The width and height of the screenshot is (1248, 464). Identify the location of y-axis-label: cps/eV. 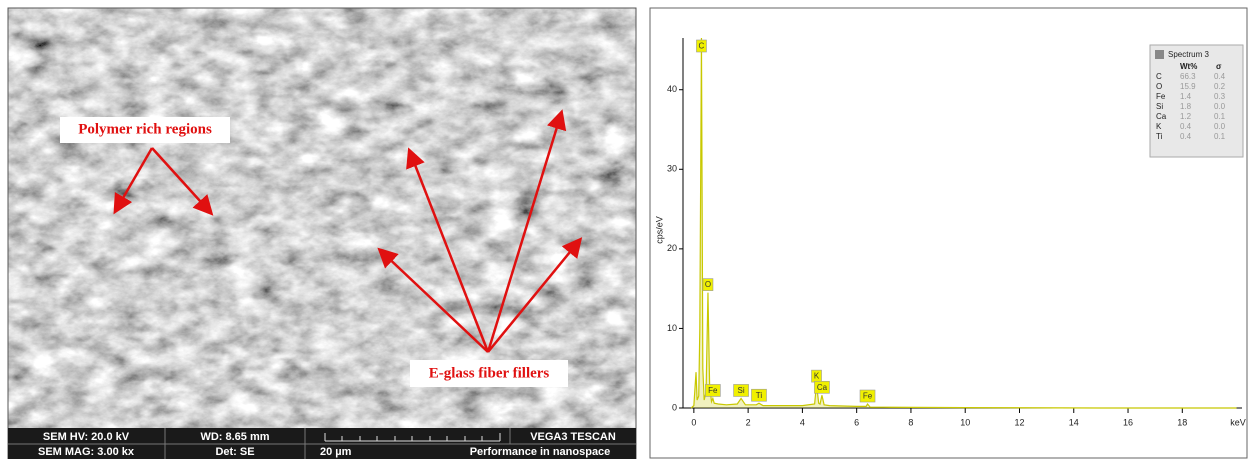
(659, 230).